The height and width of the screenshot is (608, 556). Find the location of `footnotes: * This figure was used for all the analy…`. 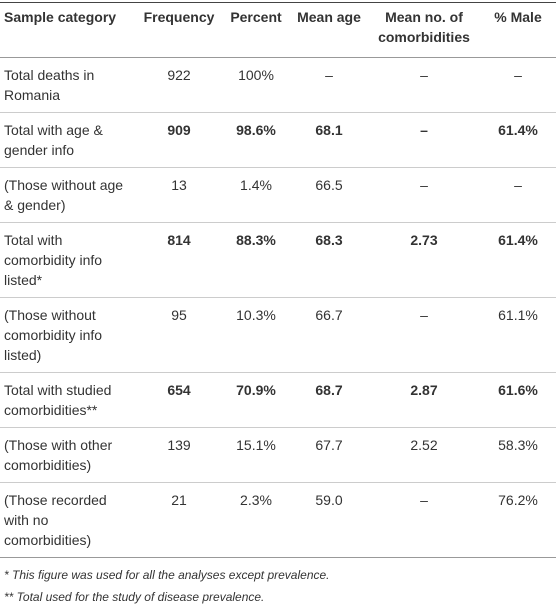

footnotes: * This figure was used for all the analy… is located at coordinates (278, 583).